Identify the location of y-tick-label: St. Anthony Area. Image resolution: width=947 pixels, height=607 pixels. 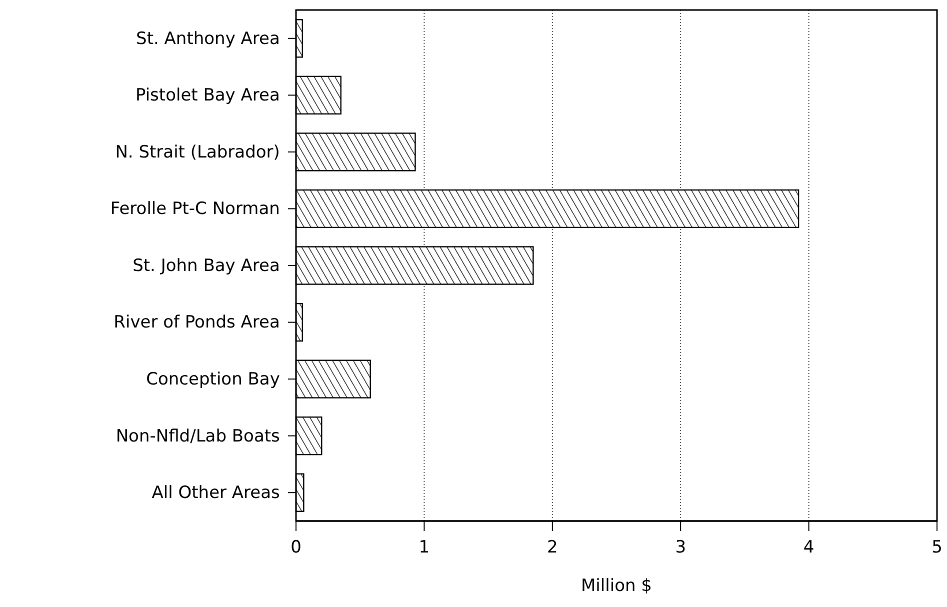
(208, 38).